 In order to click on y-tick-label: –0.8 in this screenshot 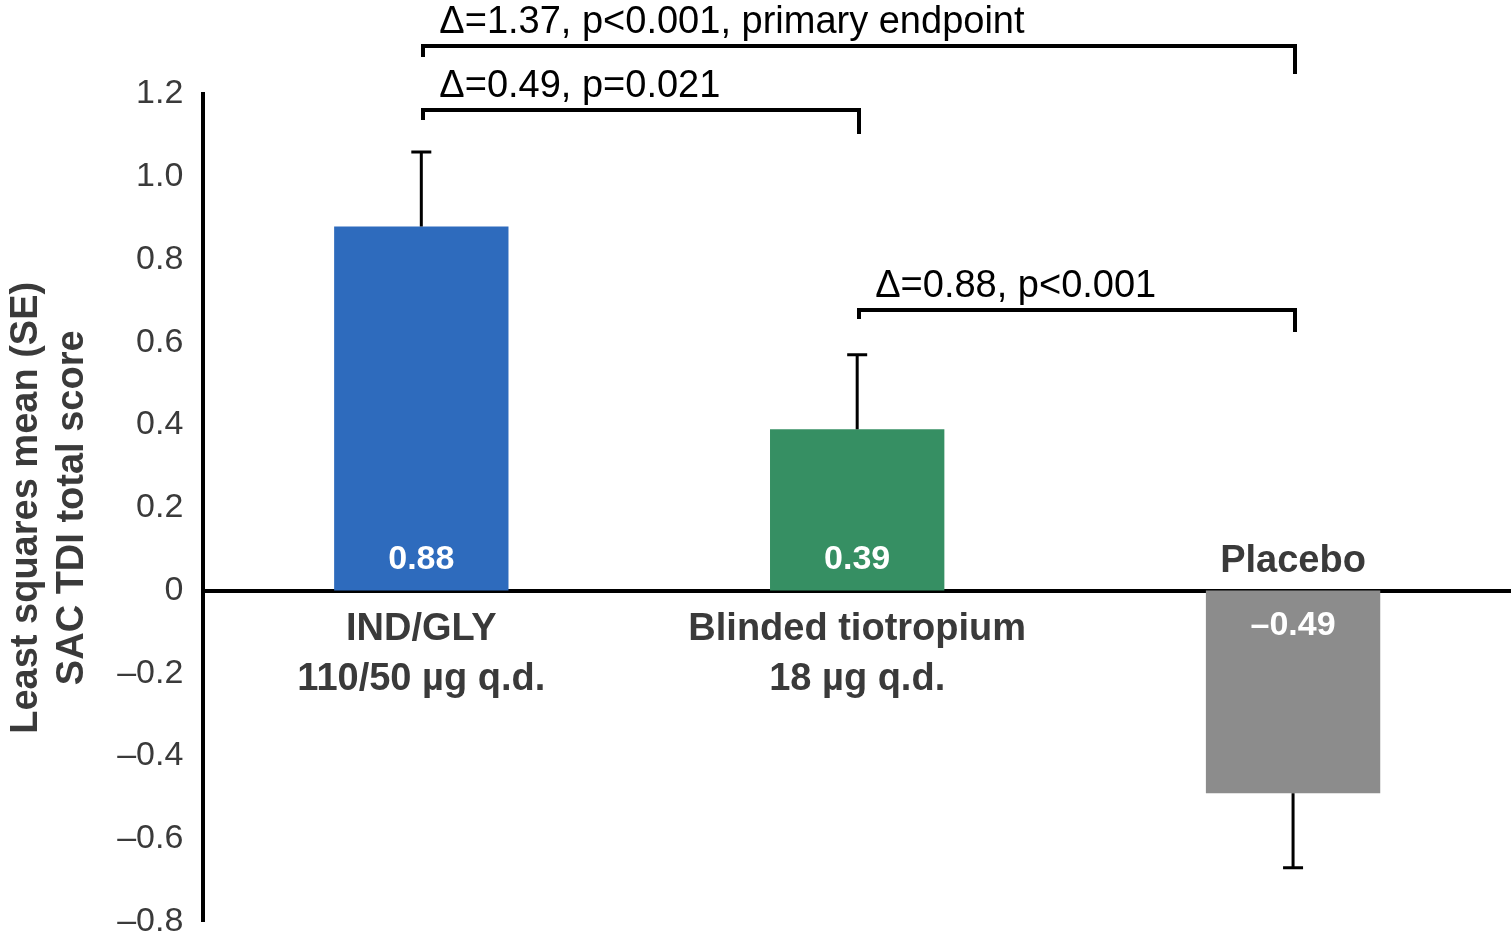, I will do `click(150, 918)`.